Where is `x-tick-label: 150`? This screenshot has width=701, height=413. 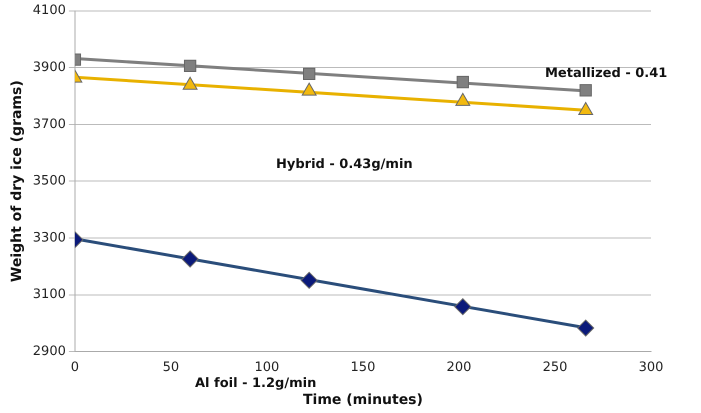
x-tick-label: 150 is located at coordinates (363, 367).